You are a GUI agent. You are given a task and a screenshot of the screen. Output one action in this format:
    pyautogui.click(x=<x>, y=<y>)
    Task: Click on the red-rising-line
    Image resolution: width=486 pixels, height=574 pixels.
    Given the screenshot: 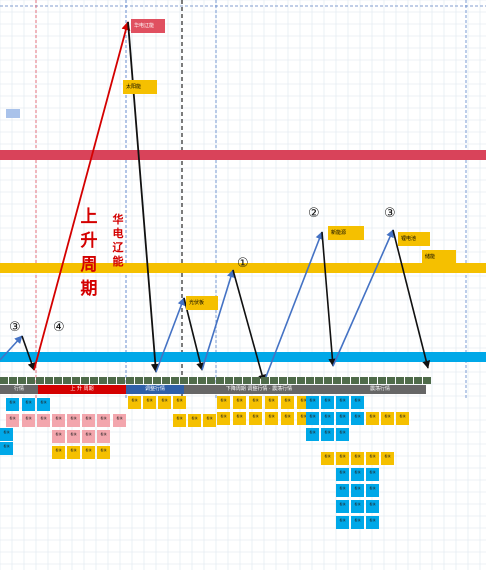 What is the action you would take?
    pyautogui.click(x=82, y=196)
    